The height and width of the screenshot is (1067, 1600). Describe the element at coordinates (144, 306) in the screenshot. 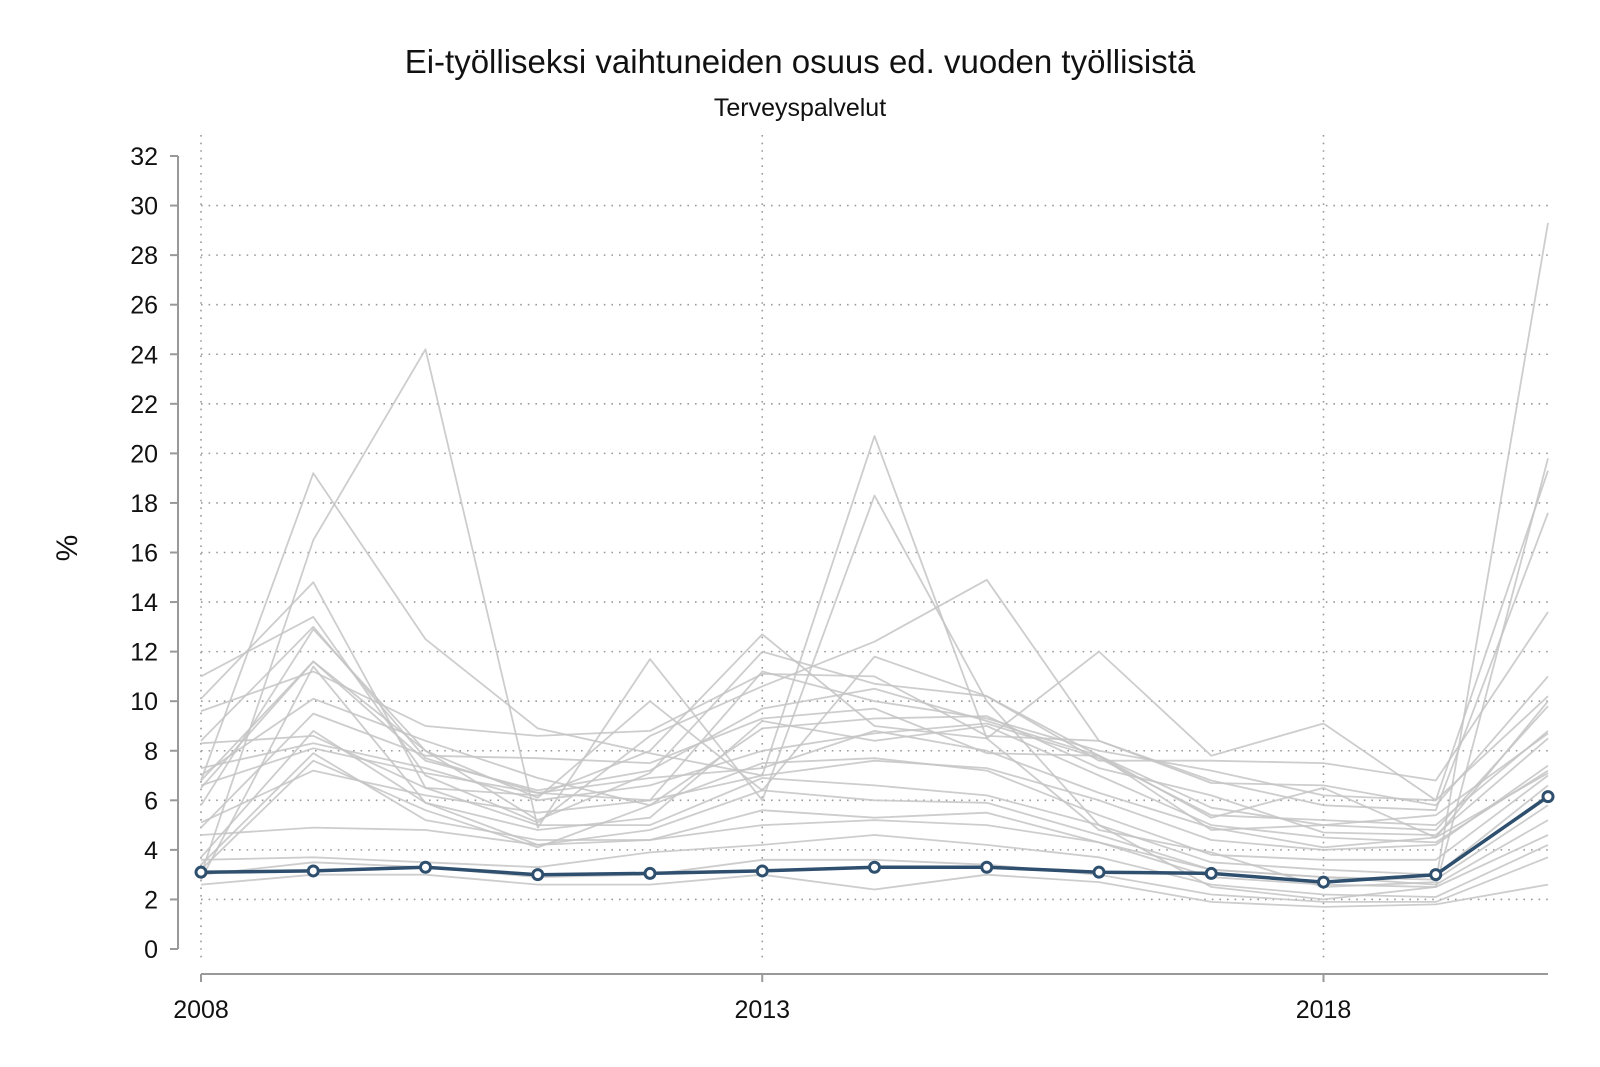

I see `y-tick-label: 26` at that location.